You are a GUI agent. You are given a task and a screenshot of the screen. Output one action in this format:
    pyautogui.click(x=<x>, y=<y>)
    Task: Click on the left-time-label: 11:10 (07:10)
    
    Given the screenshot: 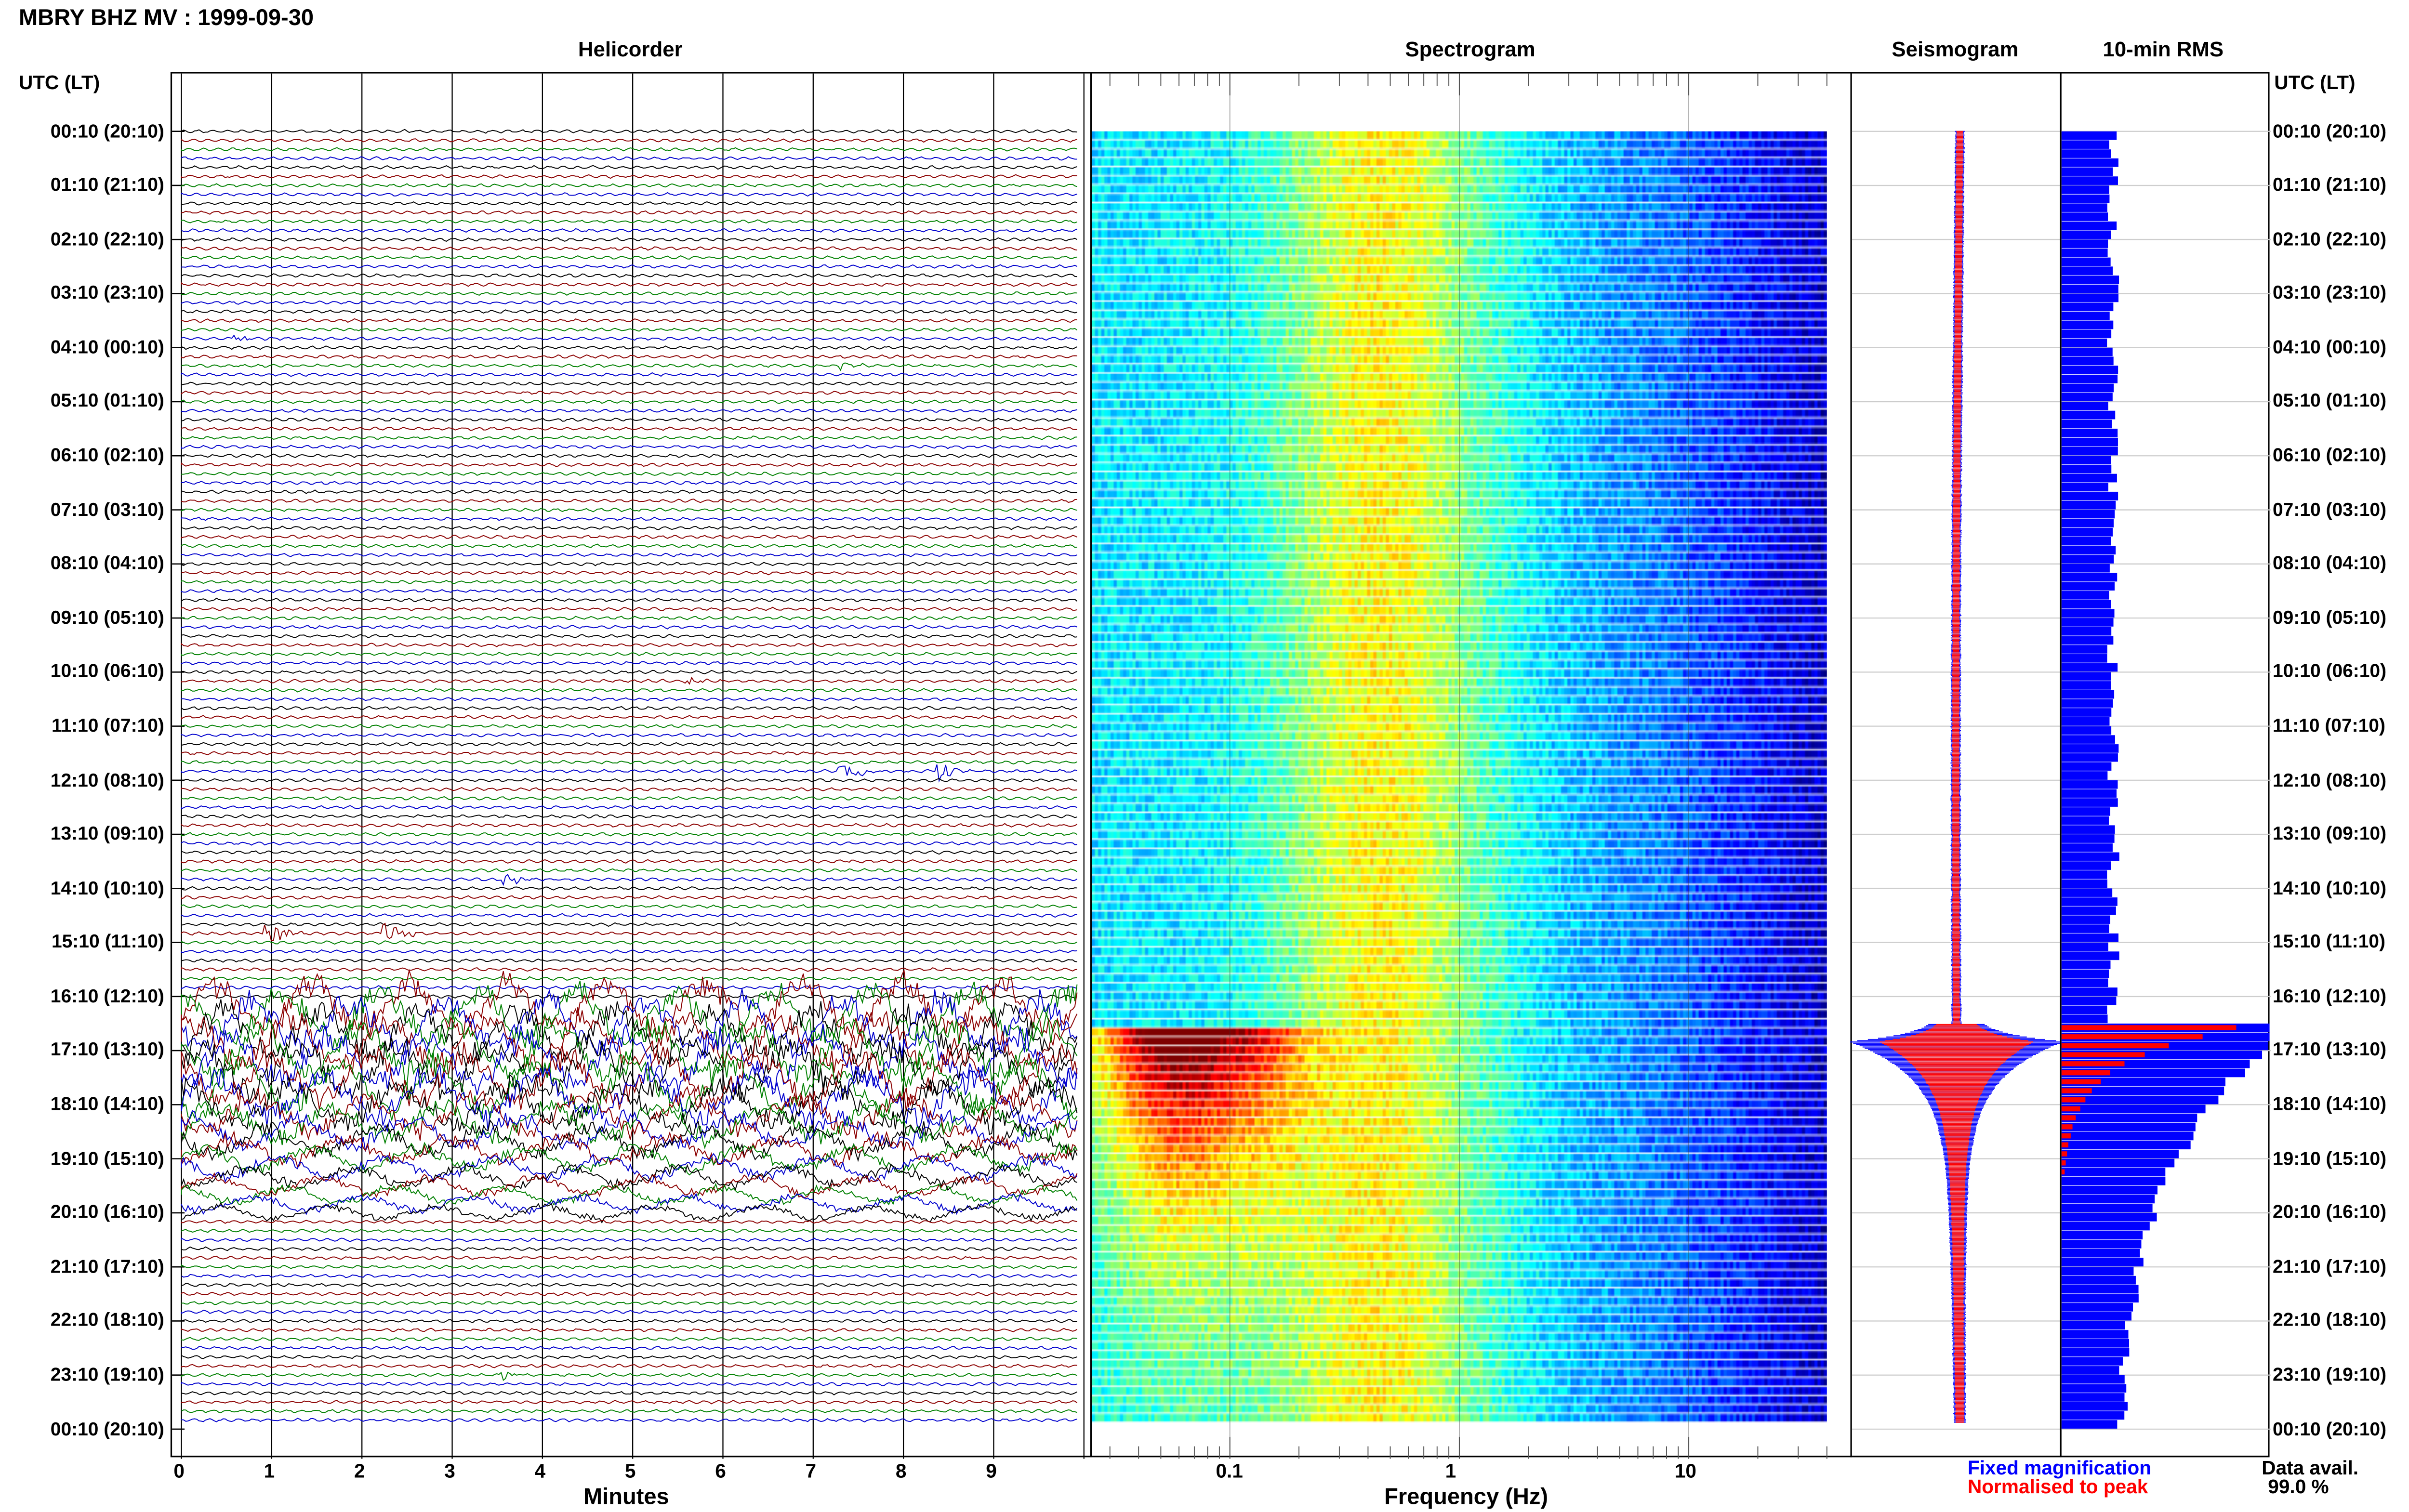 What is the action you would take?
    pyautogui.click(x=107, y=725)
    